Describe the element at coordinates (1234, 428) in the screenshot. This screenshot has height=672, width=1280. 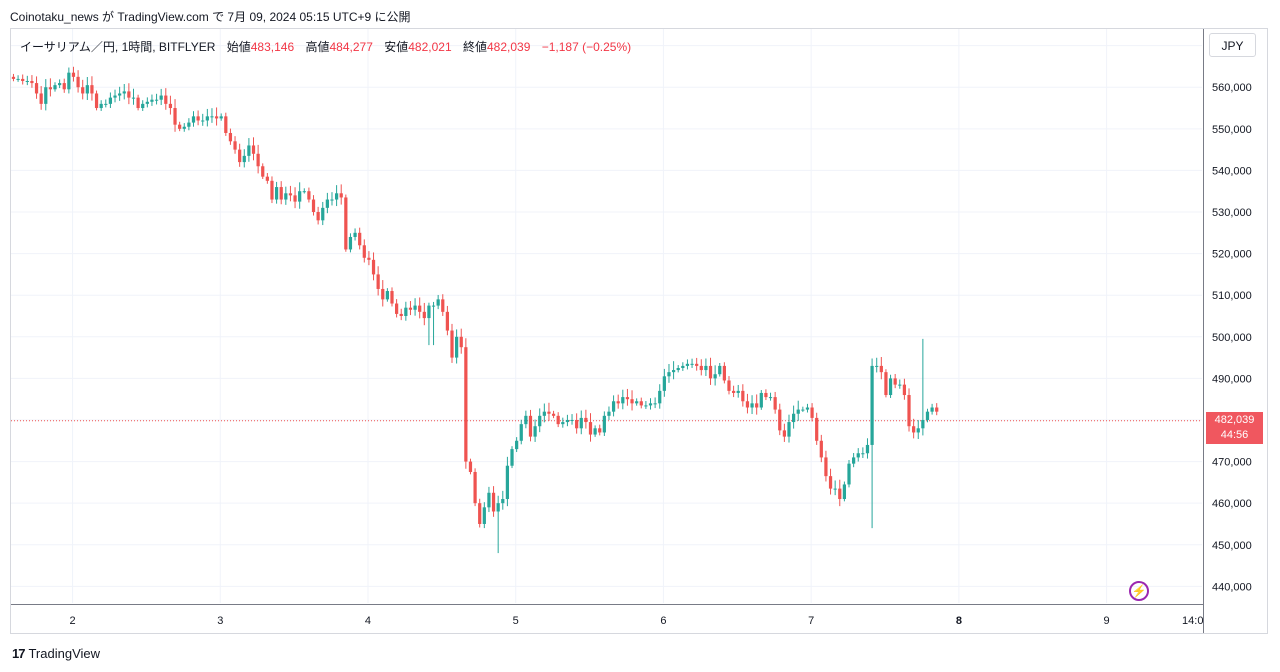
I see `last-price-tag: 482,039 44:56` at that location.